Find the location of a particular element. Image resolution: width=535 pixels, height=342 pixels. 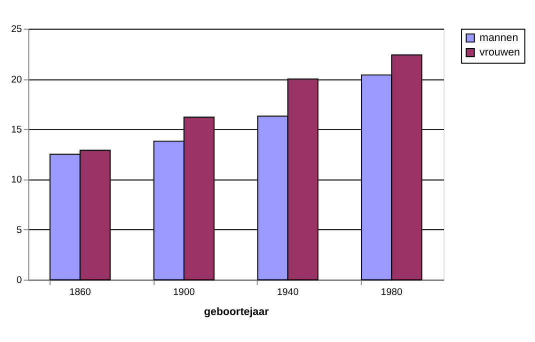

x-tick-label: 1860 is located at coordinates (80, 292).